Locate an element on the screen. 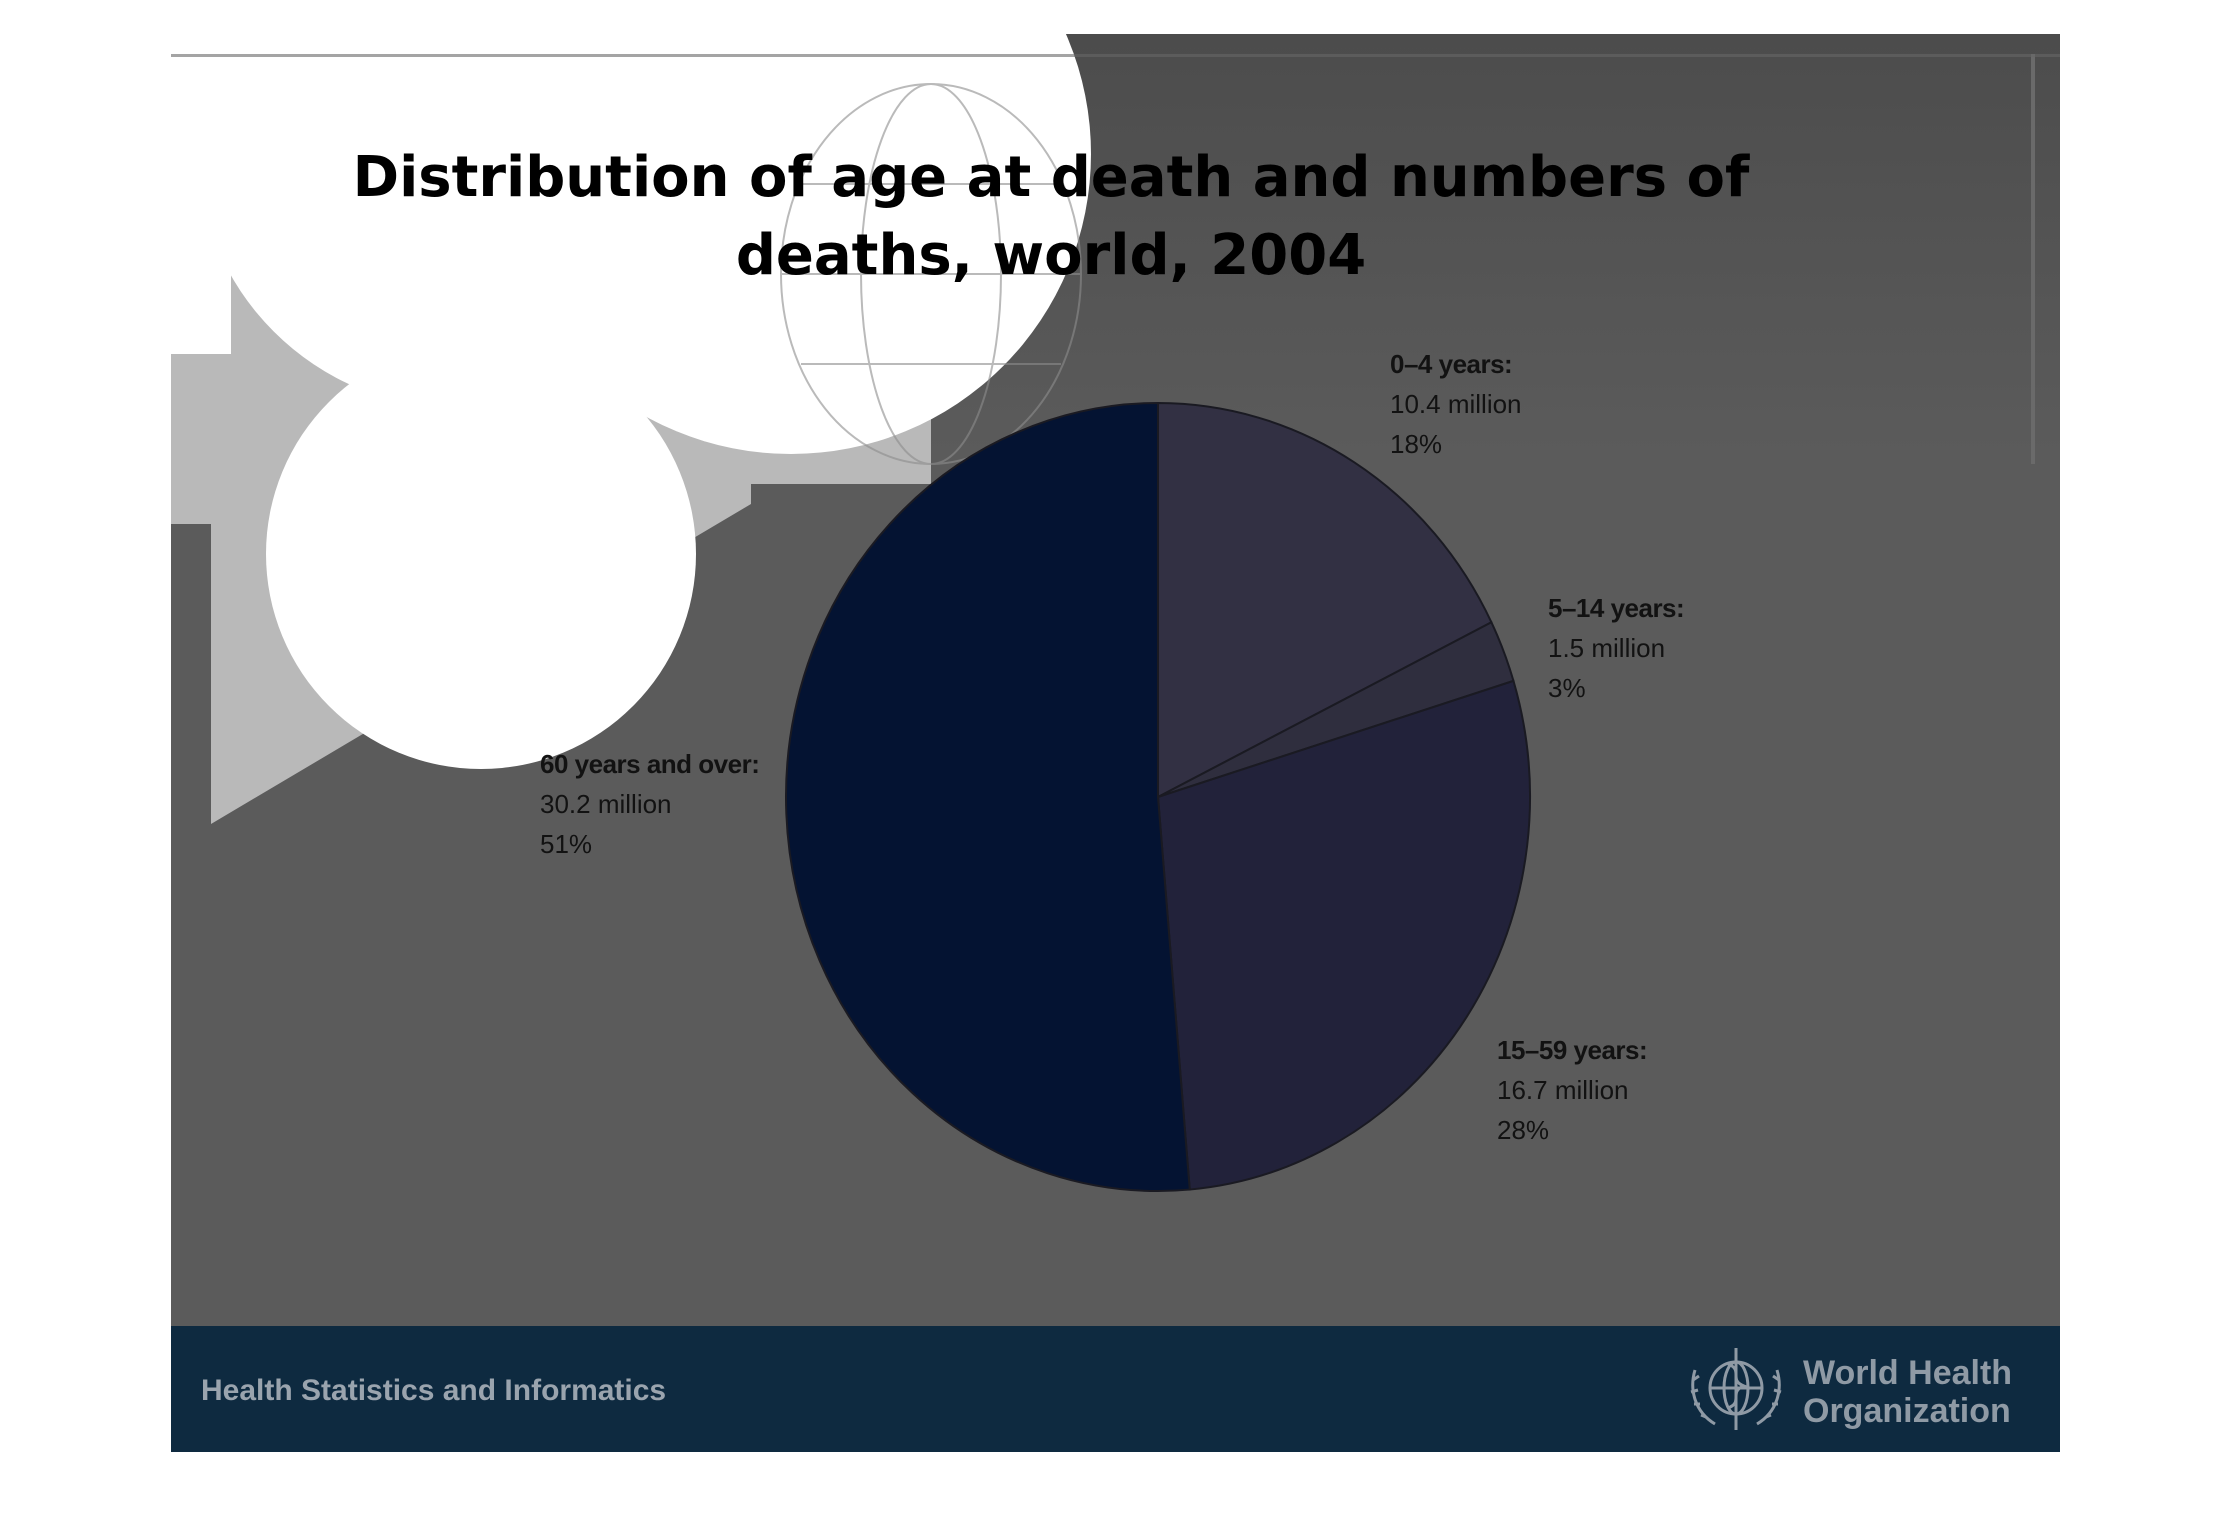  slice-label-value: 16.7 million is located at coordinates (1563, 1090).